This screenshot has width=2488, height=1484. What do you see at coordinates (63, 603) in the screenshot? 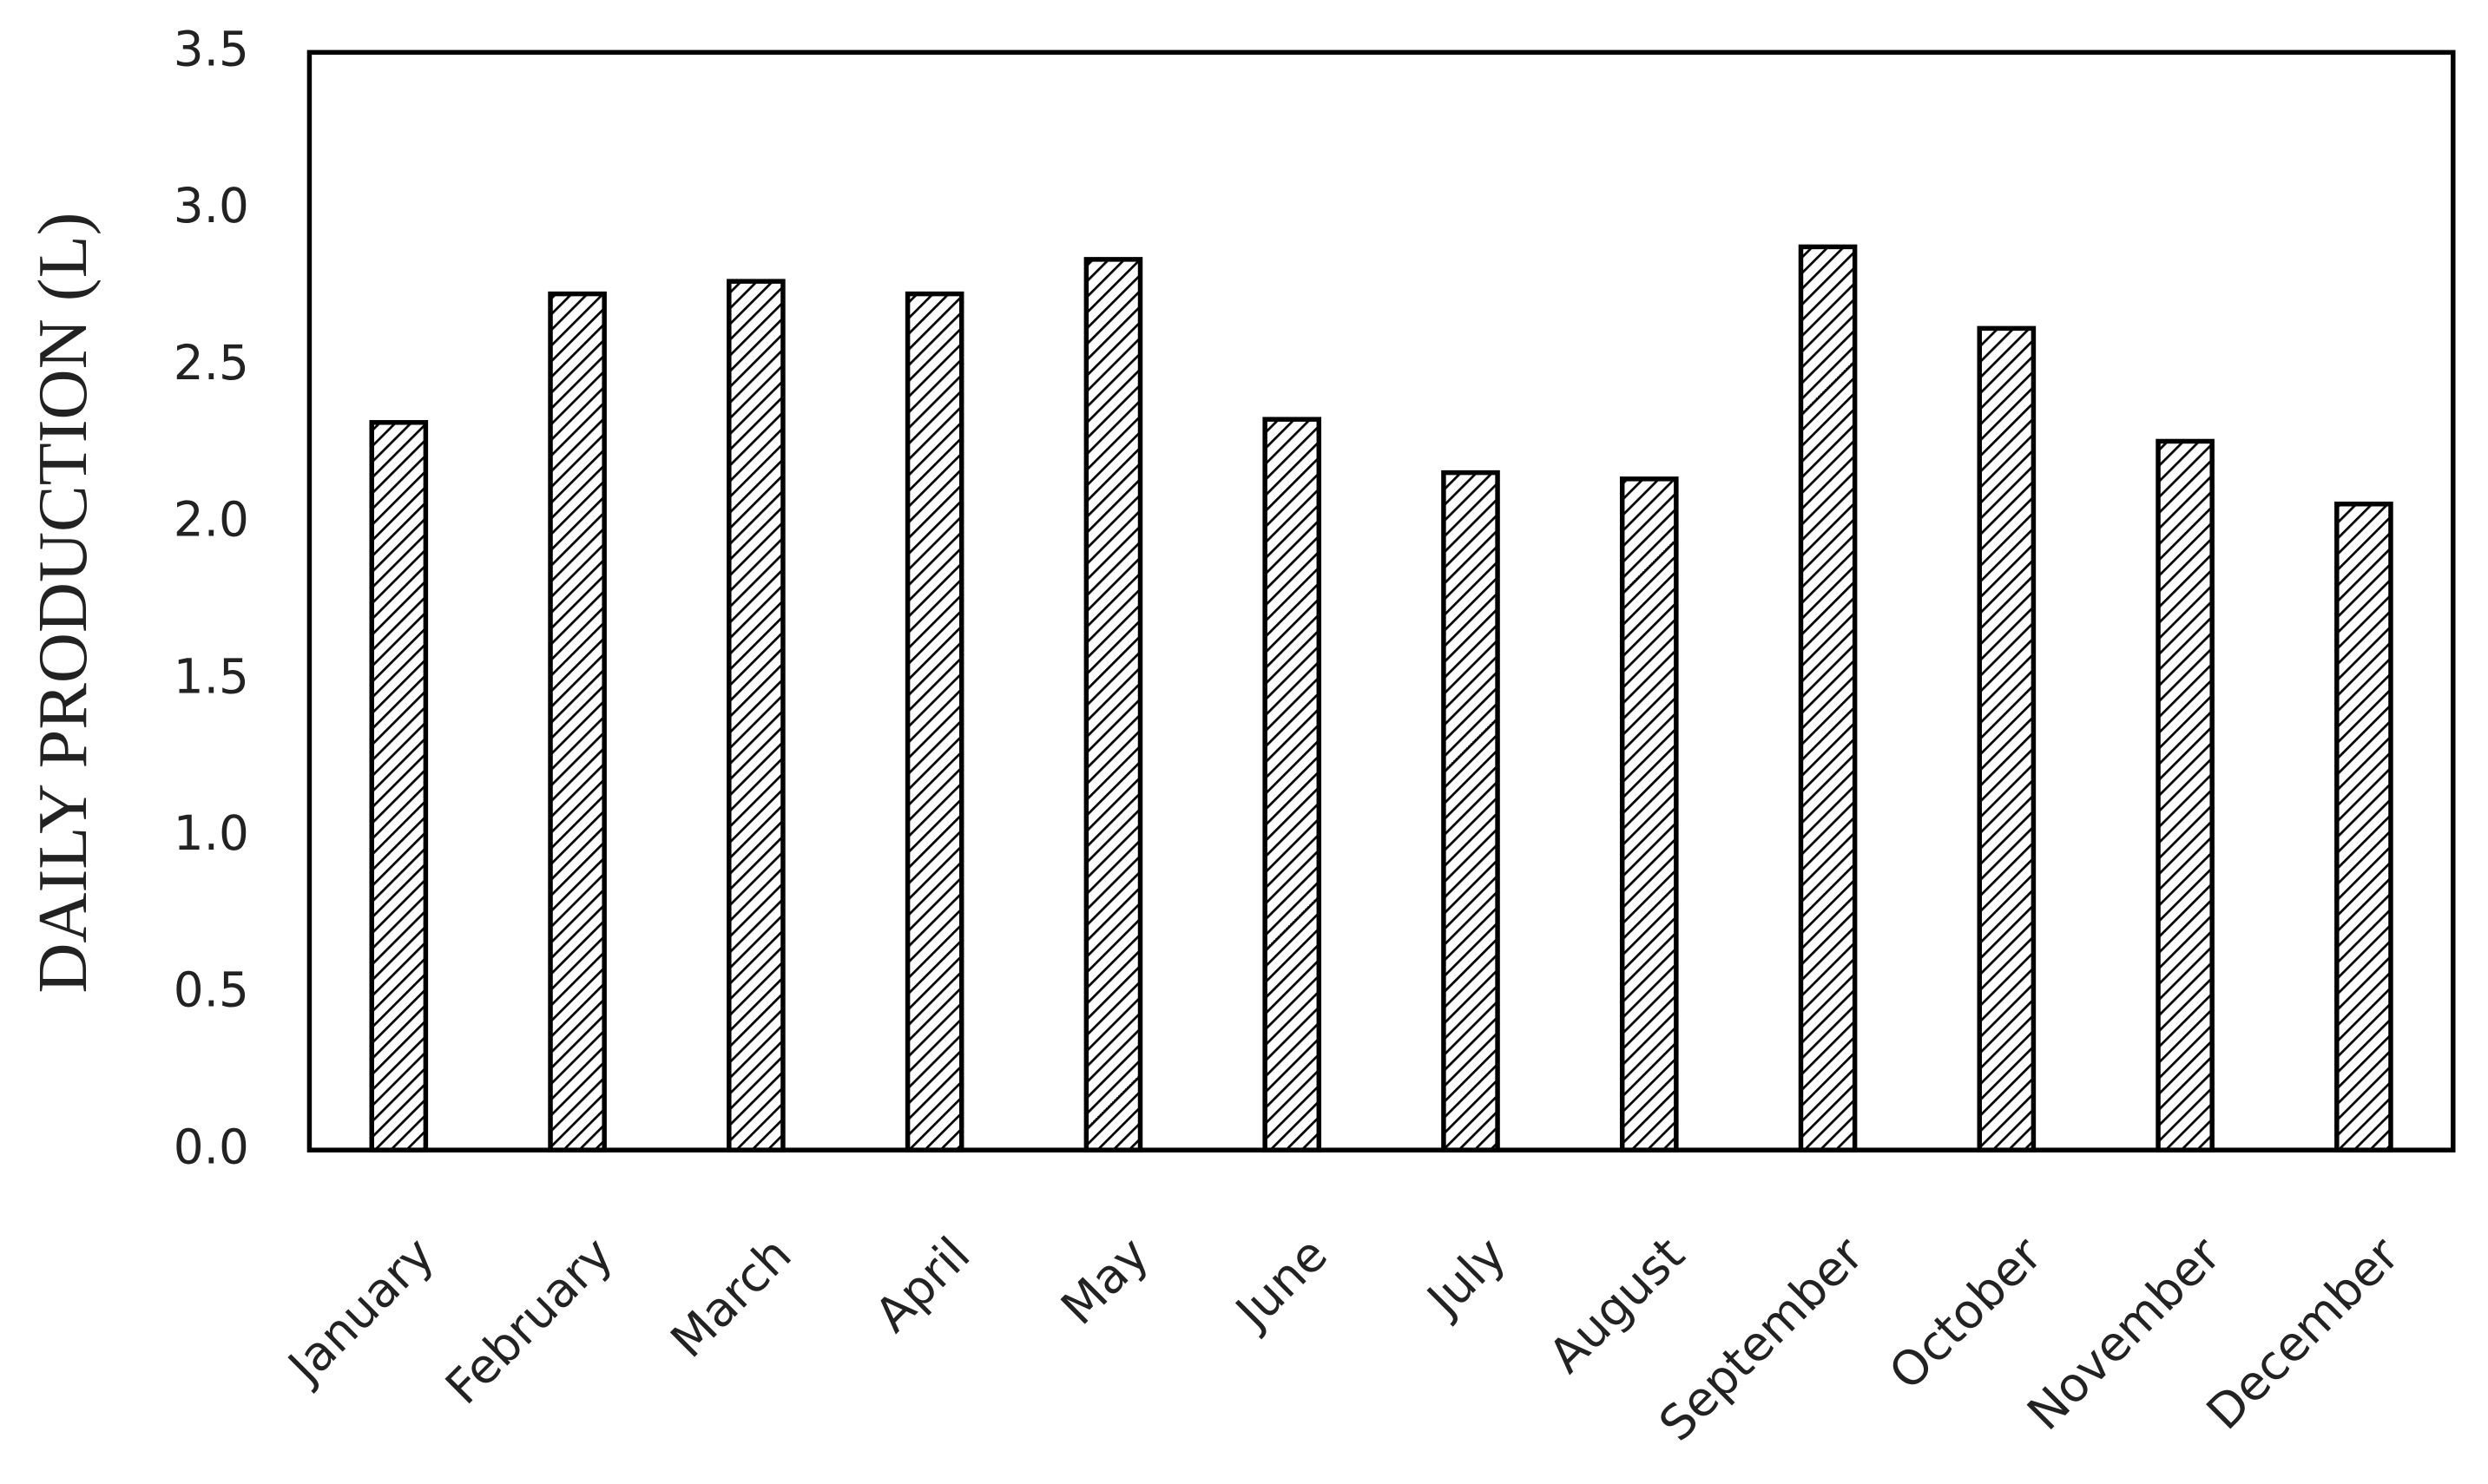
I see `y-axis-label: DAILY PRODUCTION (L)` at bounding box center [63, 603].